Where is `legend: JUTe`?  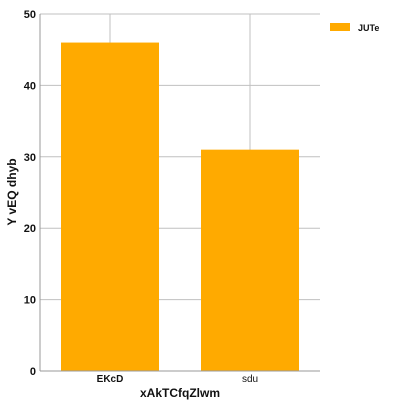 legend: JUTe is located at coordinates (354, 28).